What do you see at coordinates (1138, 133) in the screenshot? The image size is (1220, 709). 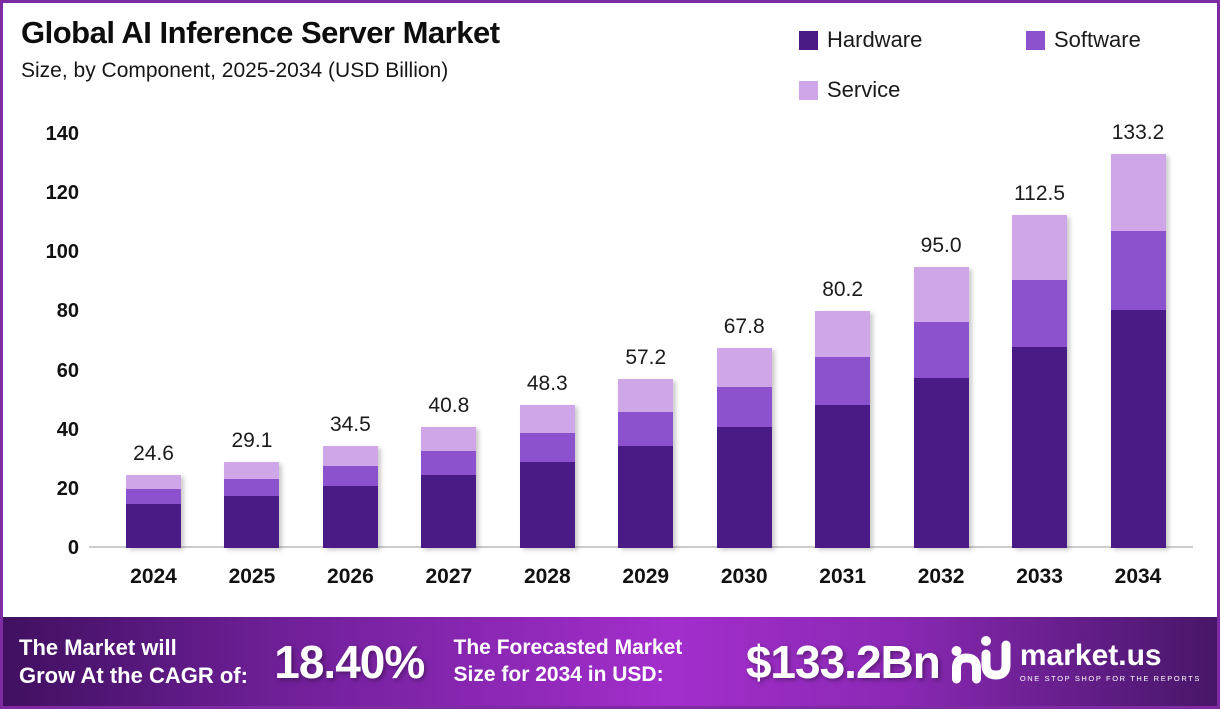 I see `bar-total-label: 133.2` at bounding box center [1138, 133].